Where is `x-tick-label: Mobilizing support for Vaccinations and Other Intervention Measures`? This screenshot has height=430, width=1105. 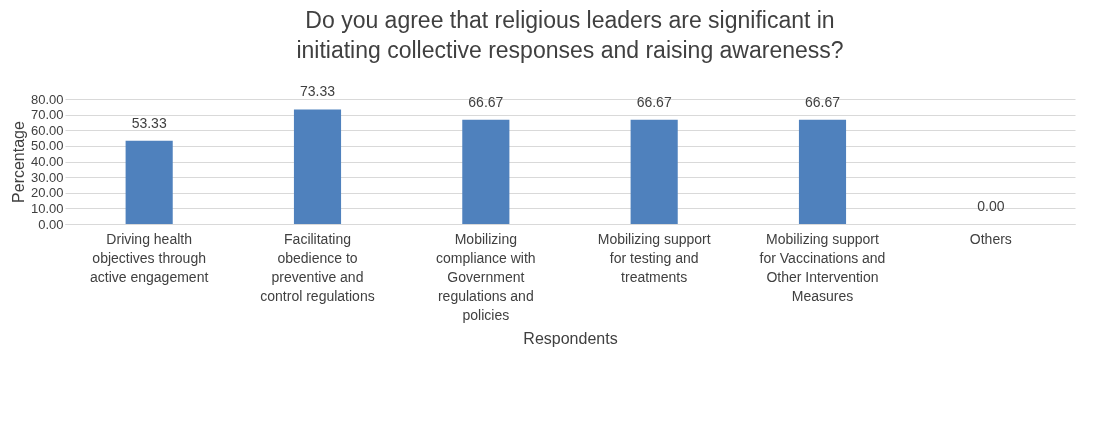 x-tick-label: Mobilizing support for Vaccinations and Other Intervention Measures is located at coordinates (822, 267).